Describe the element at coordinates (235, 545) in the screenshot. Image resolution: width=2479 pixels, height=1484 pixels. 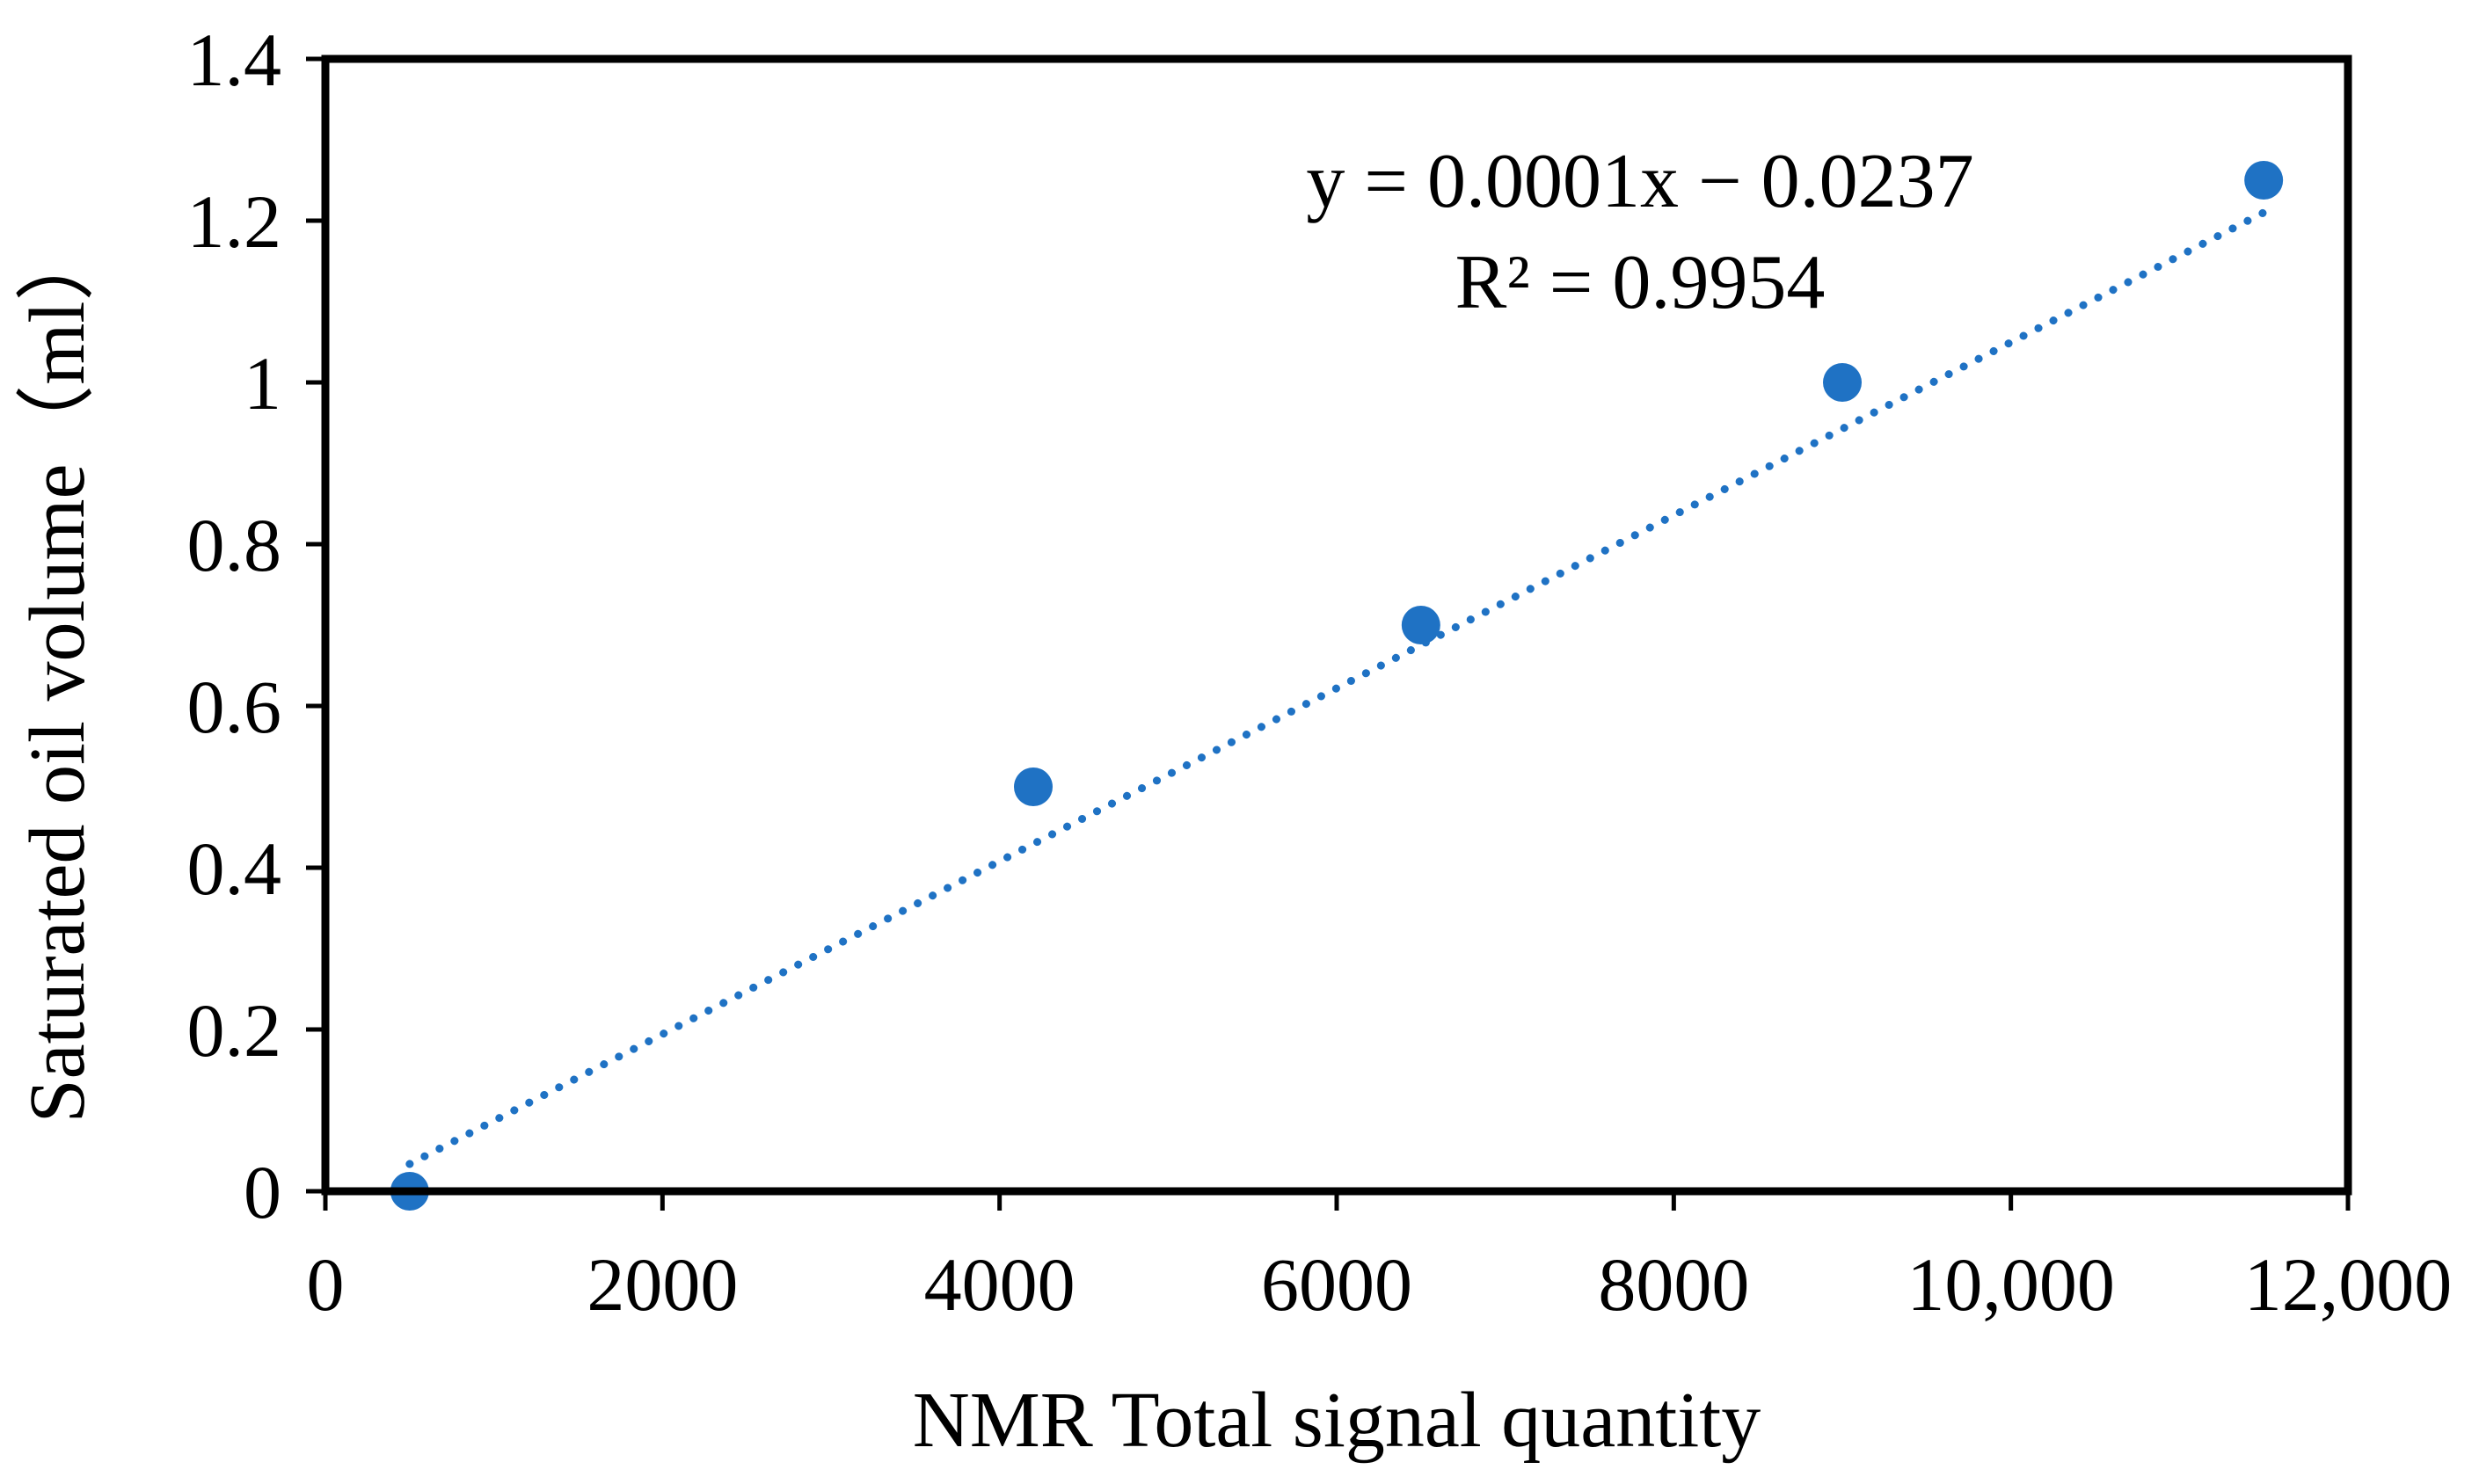
I see `y-tick-label: 0.8` at that location.